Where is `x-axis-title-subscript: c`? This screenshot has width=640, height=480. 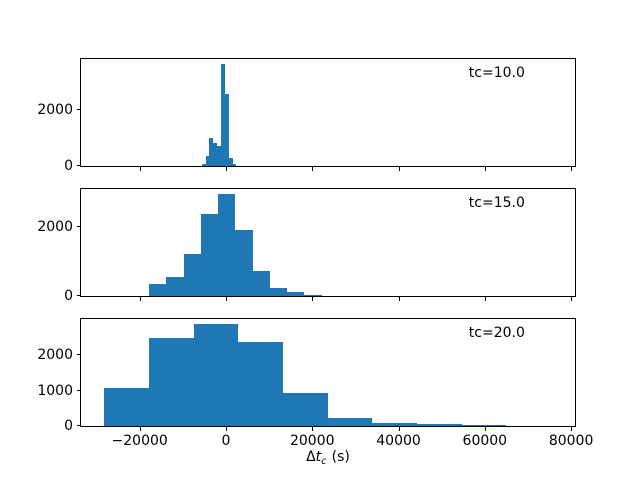
x-axis-title-subscript: c is located at coordinates (324, 461).